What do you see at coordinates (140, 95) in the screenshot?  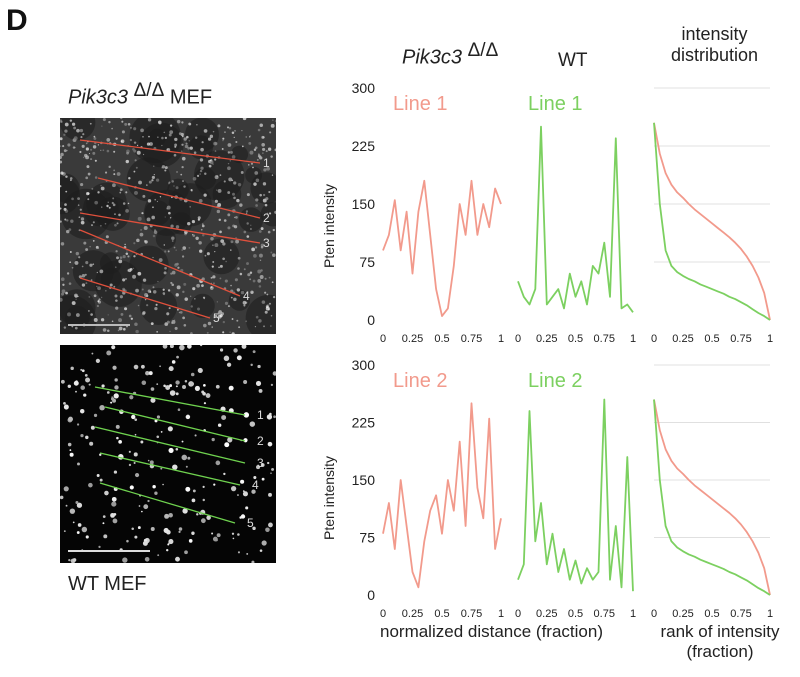 I see `ko-micrograph-label: Pik3c3 Δ/Δ MEF` at bounding box center [140, 95].